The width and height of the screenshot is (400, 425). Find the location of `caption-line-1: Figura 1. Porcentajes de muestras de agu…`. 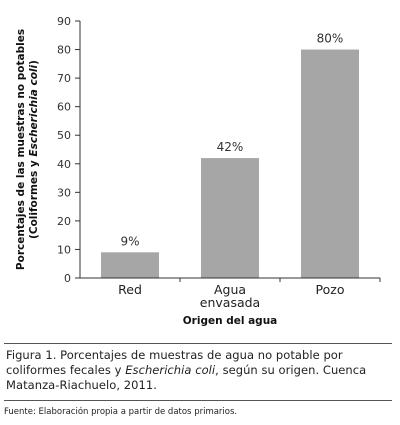

caption-line-1: Figura 1. Porcentajes de muestras de agu… is located at coordinates (174, 355).